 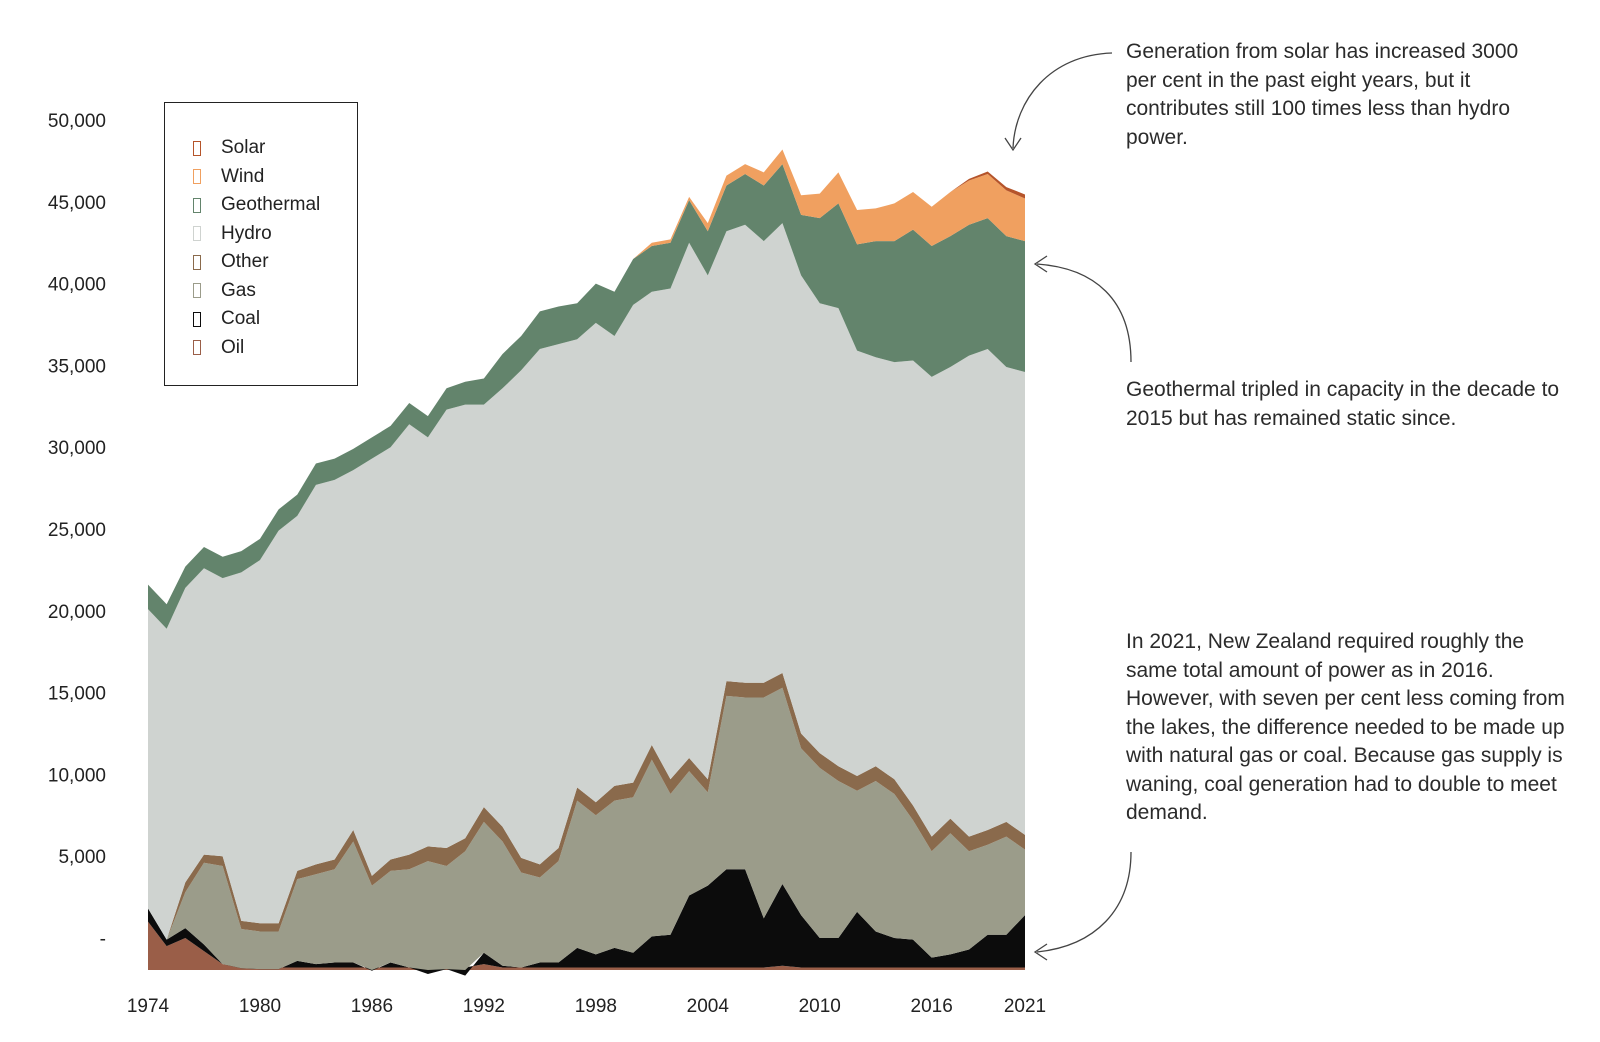 What do you see at coordinates (1062, 100) in the screenshot?
I see `arrow-solar` at bounding box center [1062, 100].